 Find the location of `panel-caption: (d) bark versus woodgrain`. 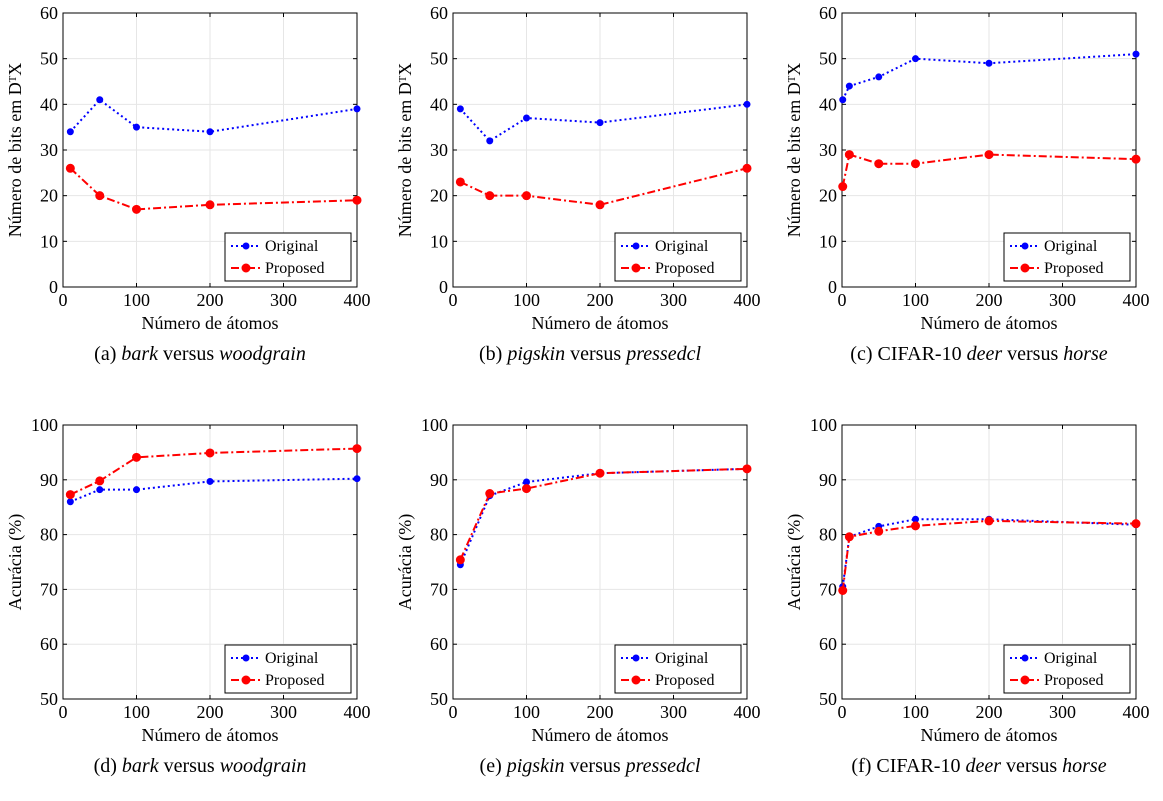

panel-caption: (d) bark versus woodgrain is located at coordinates (200, 766).